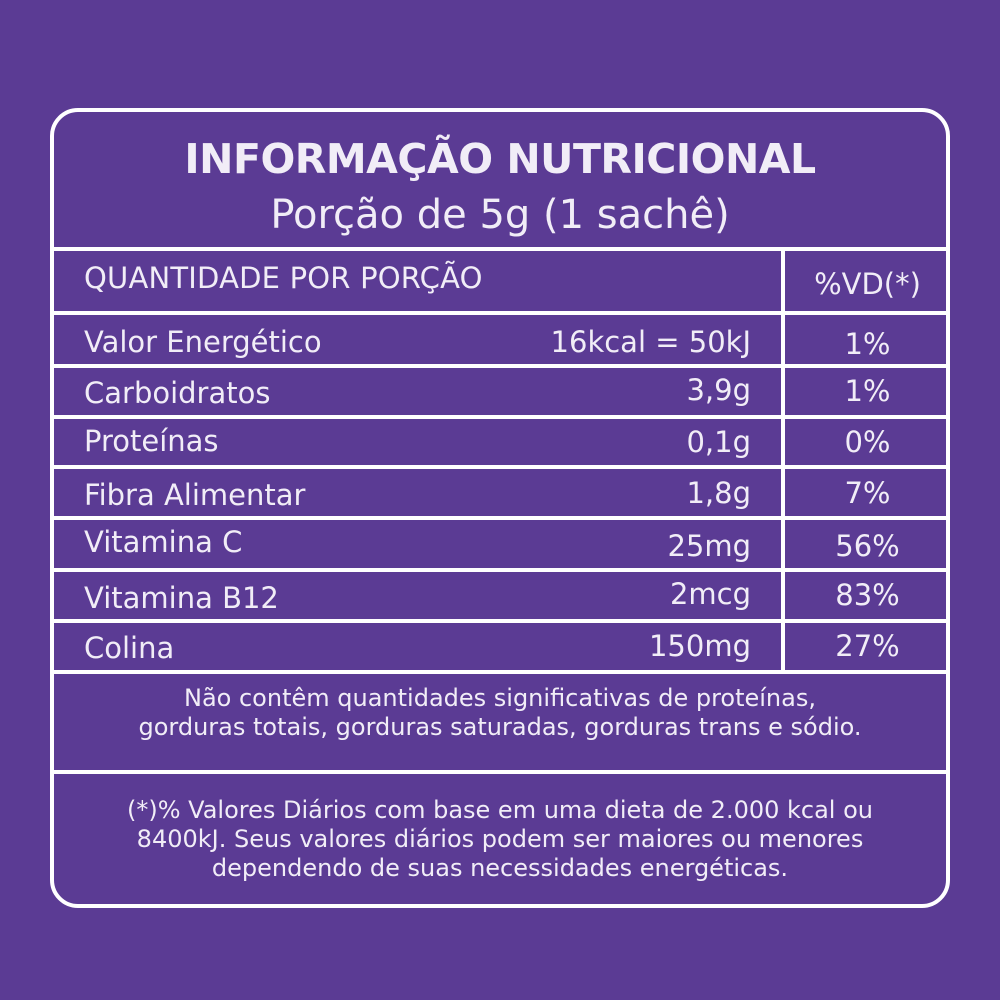  What do you see at coordinates (709, 546) in the screenshot?
I see `row-amount: 25mg` at bounding box center [709, 546].